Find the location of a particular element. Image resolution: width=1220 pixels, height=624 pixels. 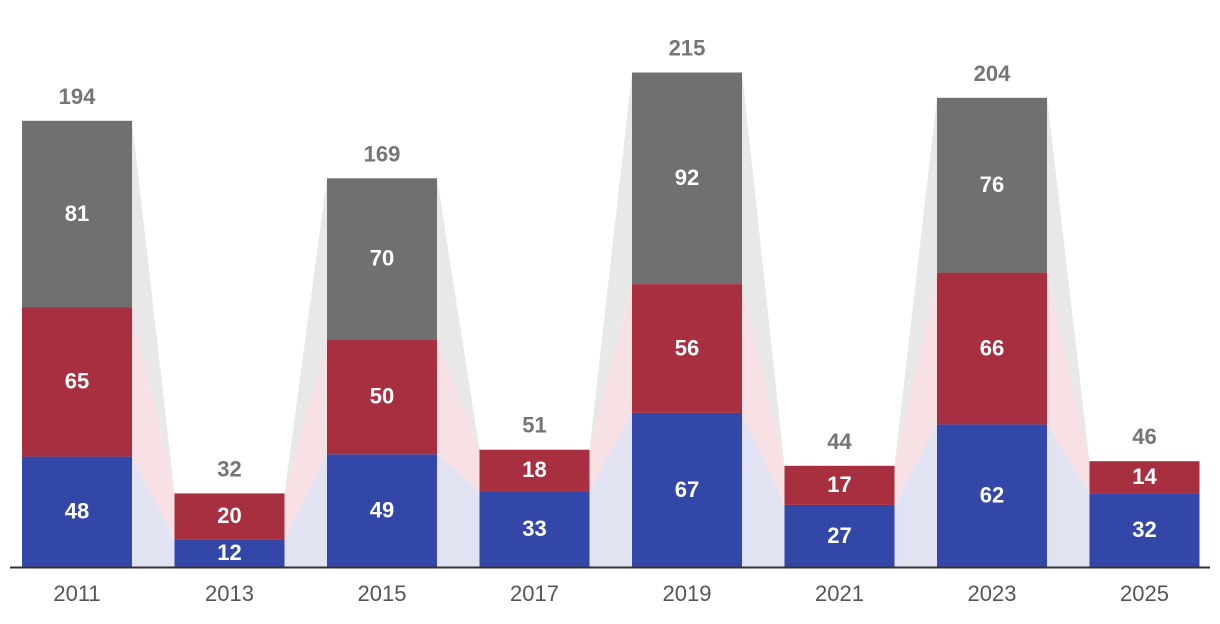

segment-value-label: 62 is located at coordinates (992, 495).